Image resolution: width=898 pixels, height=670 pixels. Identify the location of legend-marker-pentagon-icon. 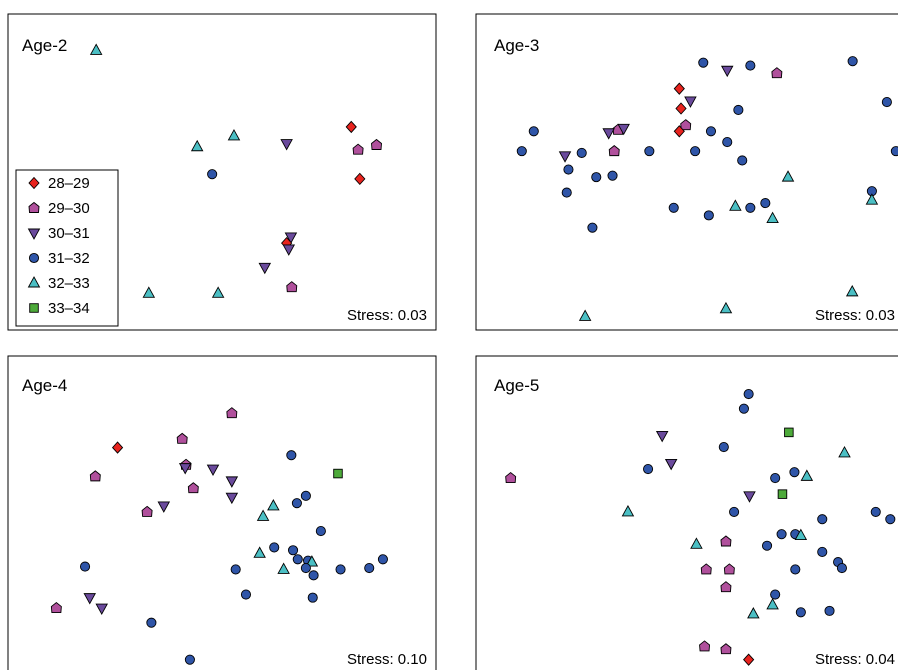
(34, 207).